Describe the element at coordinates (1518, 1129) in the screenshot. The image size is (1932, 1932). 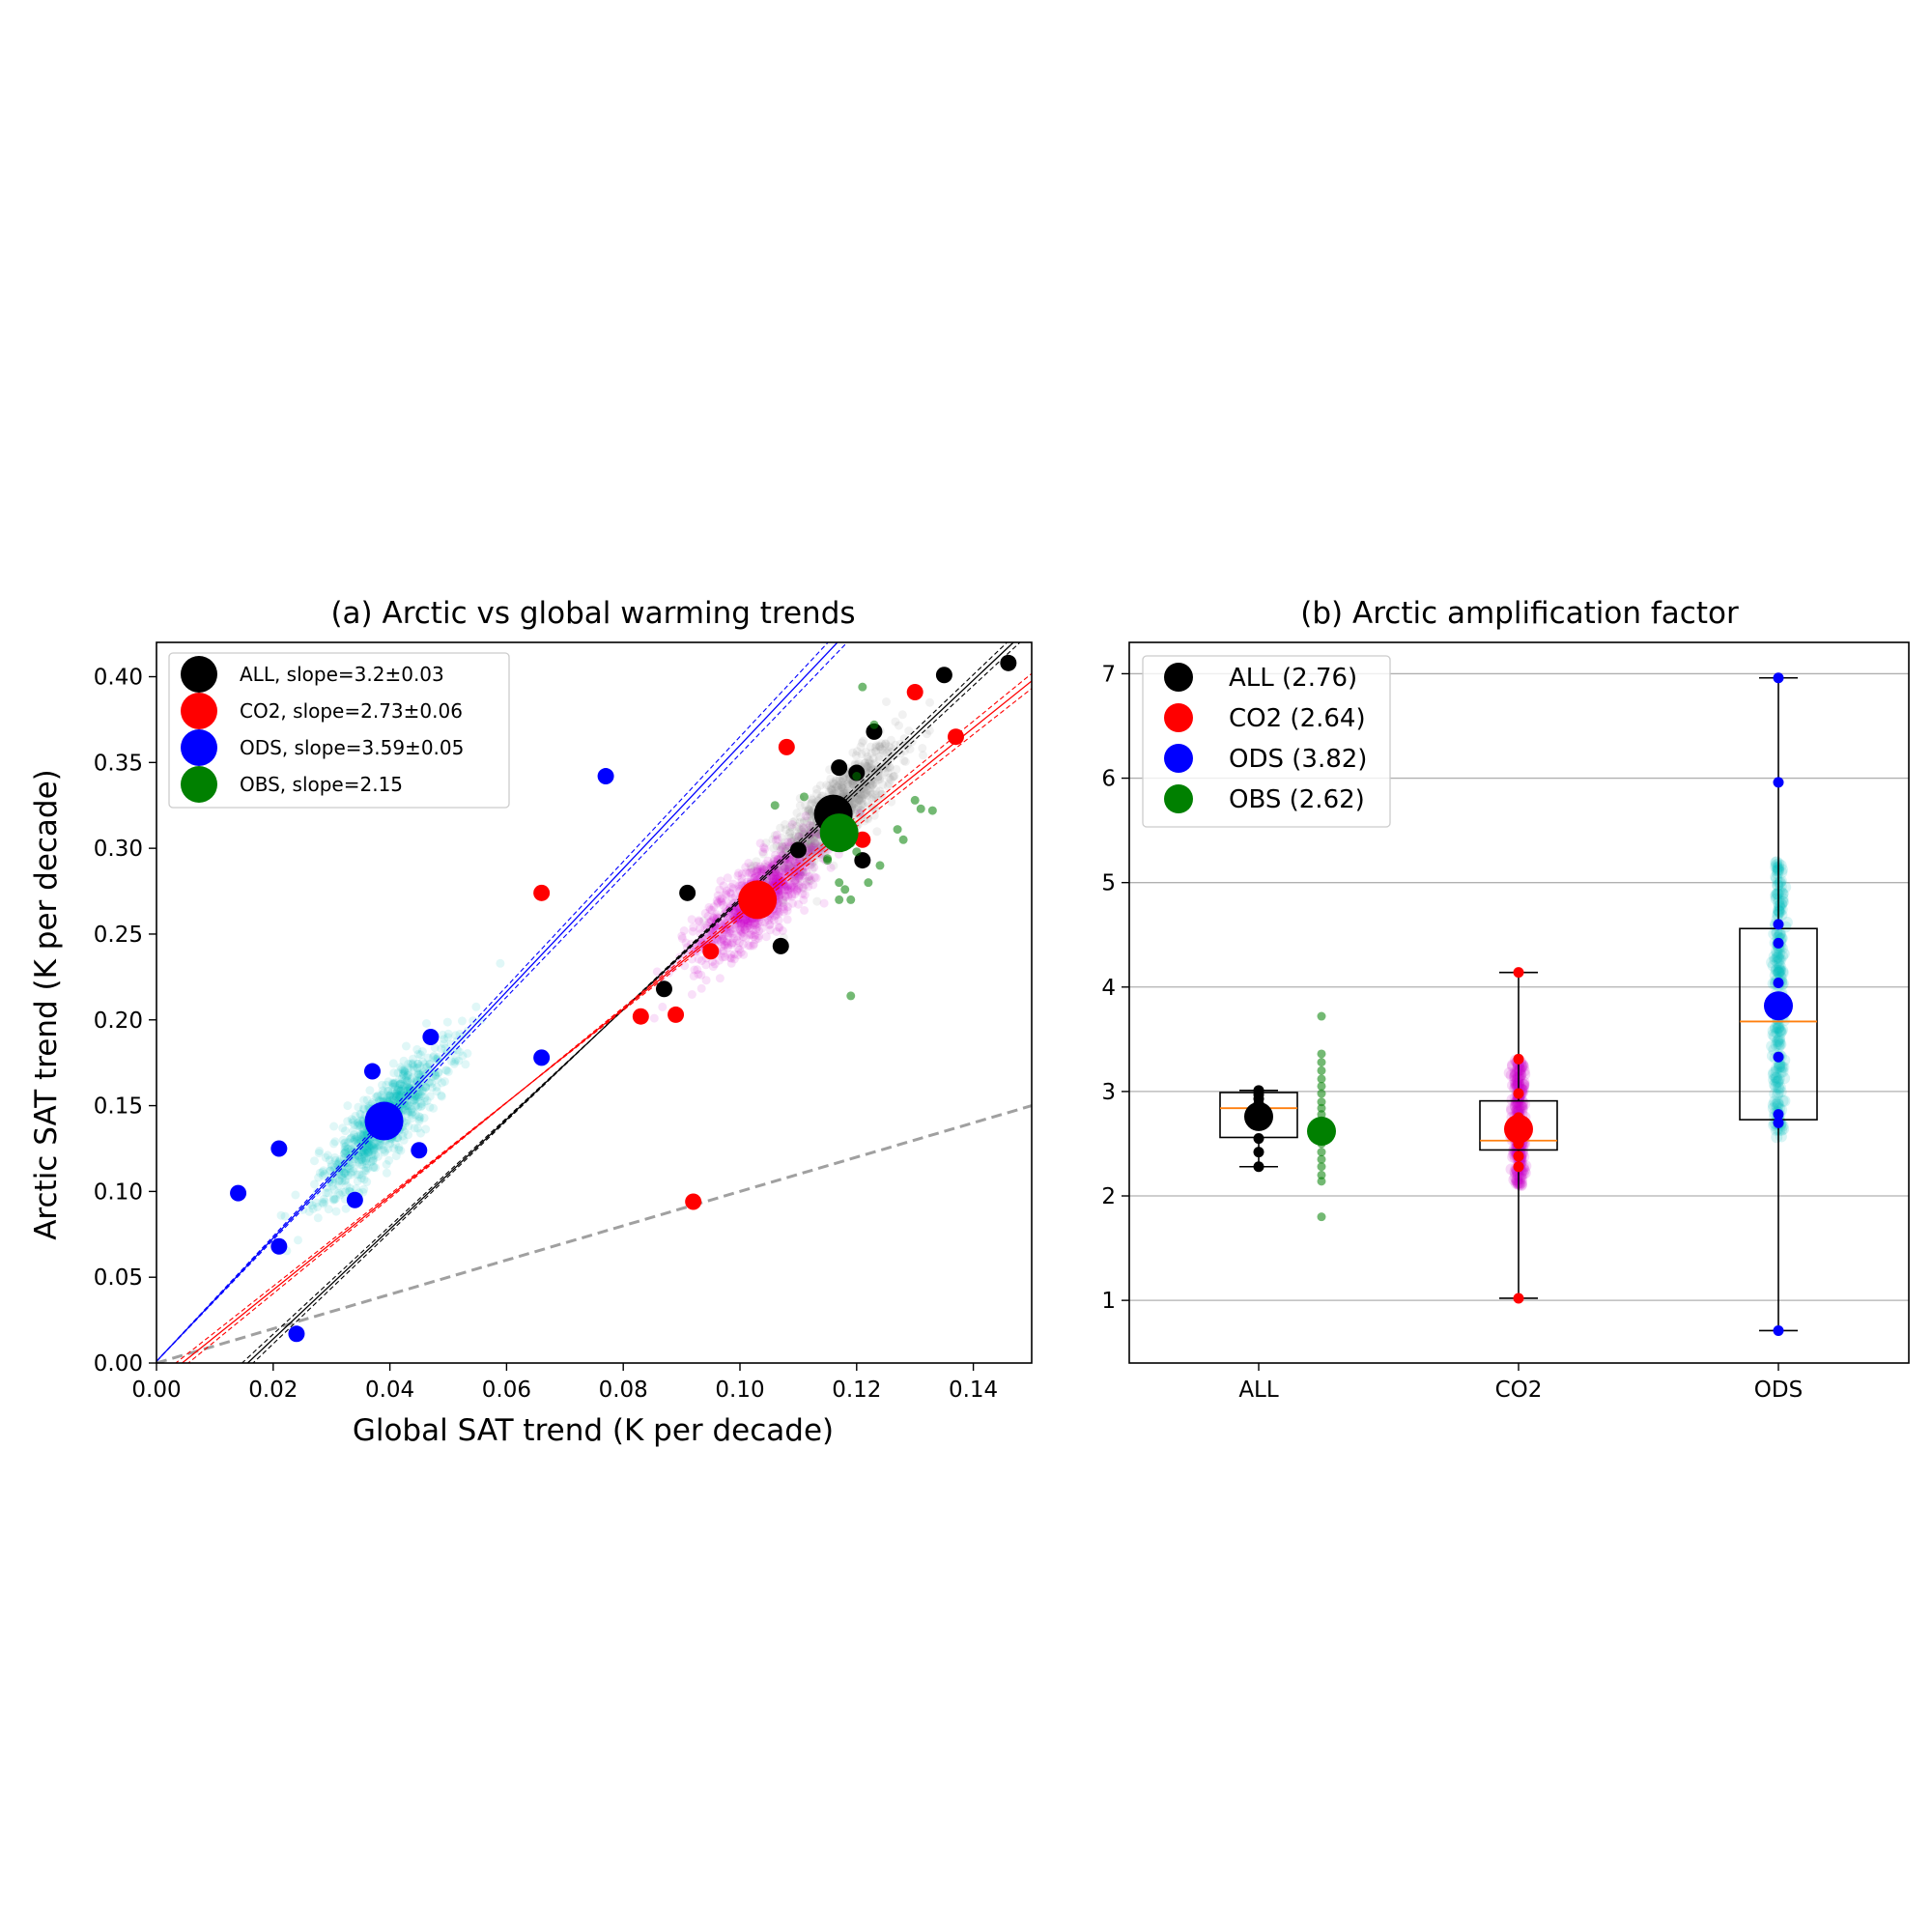
I see `mean-marker` at that location.